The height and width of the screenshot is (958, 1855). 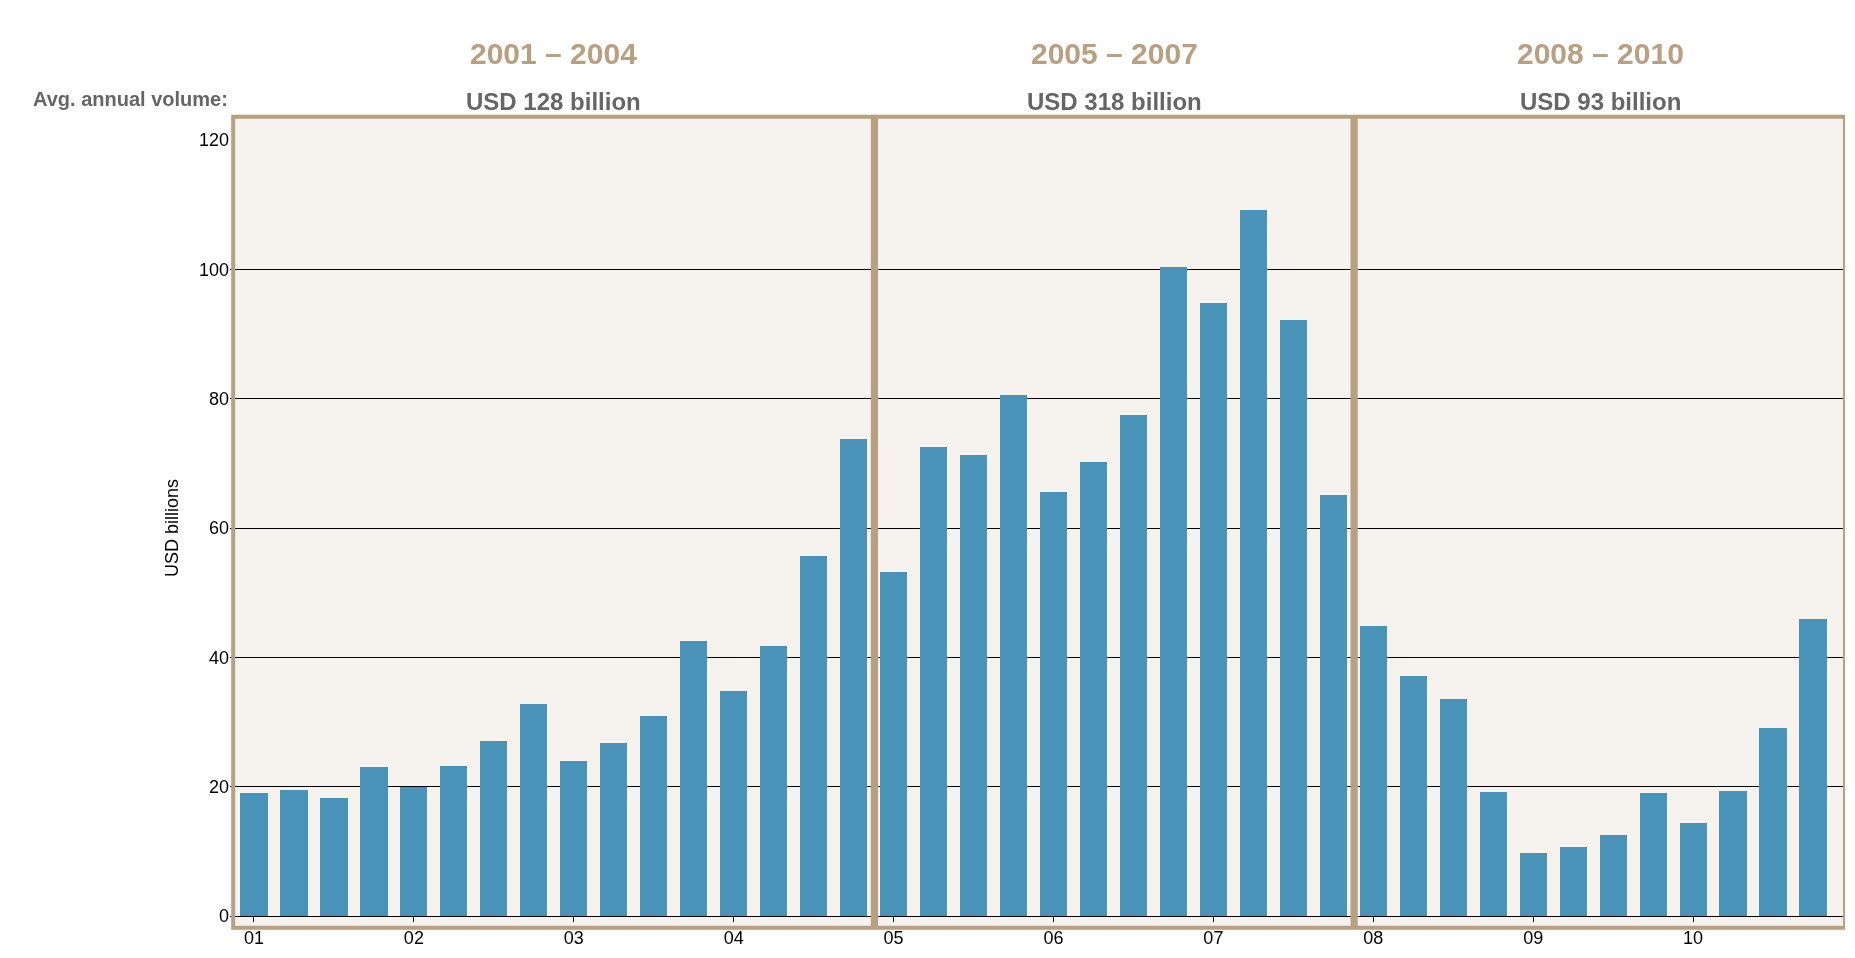 What do you see at coordinates (218, 398) in the screenshot?
I see `y-tick-label: 80` at bounding box center [218, 398].